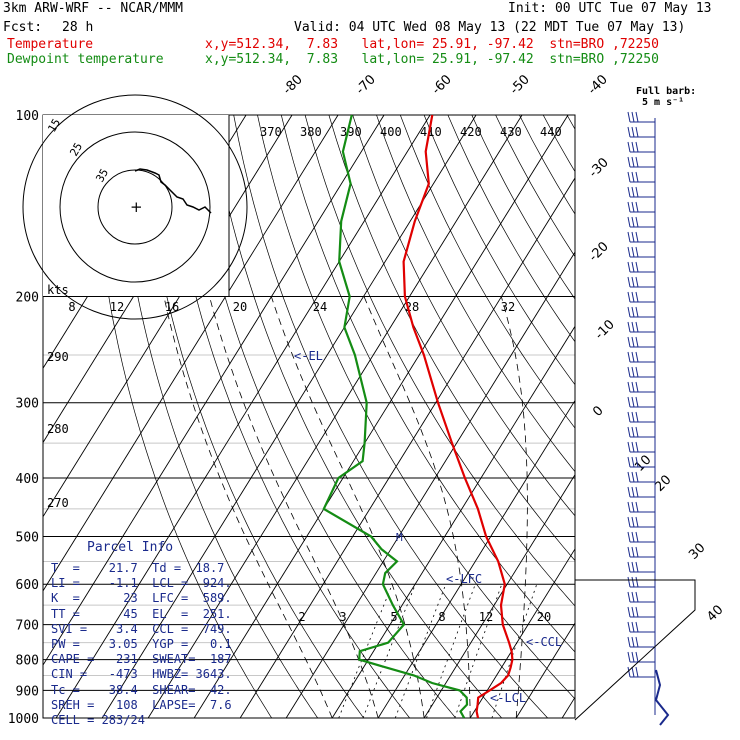 The width and height of the screenshot is (740, 740). What do you see at coordinates (442, 85) in the screenshot?
I see `temperature-top-label: -60` at bounding box center [442, 85].